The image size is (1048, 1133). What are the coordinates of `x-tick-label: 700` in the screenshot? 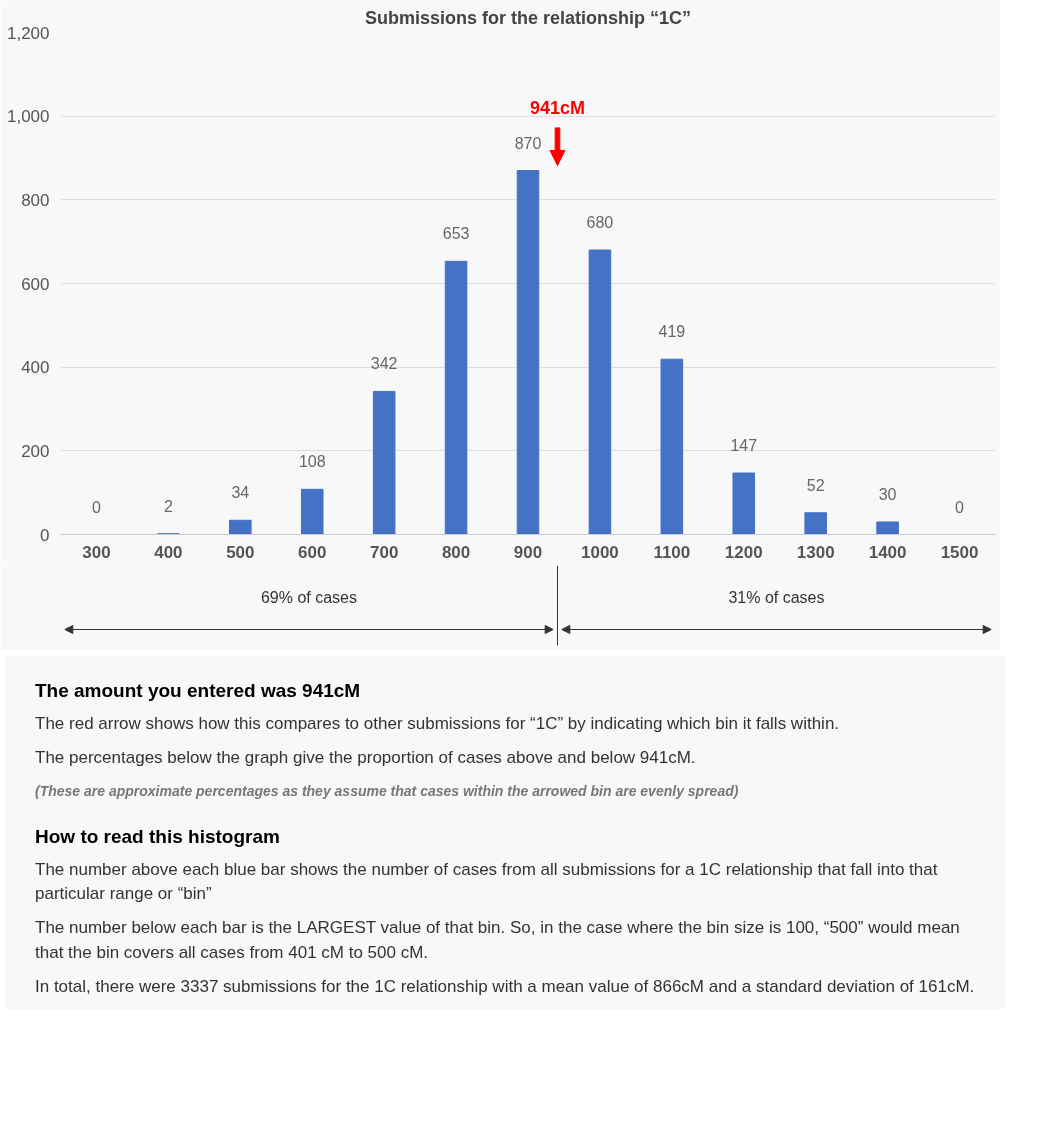 It's located at (384, 552).